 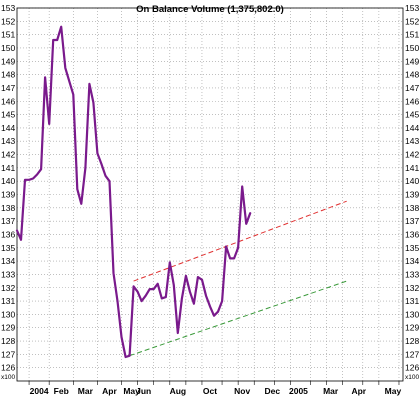 I want to click on y-tick-label-right: 148, so click(x=412, y=75).